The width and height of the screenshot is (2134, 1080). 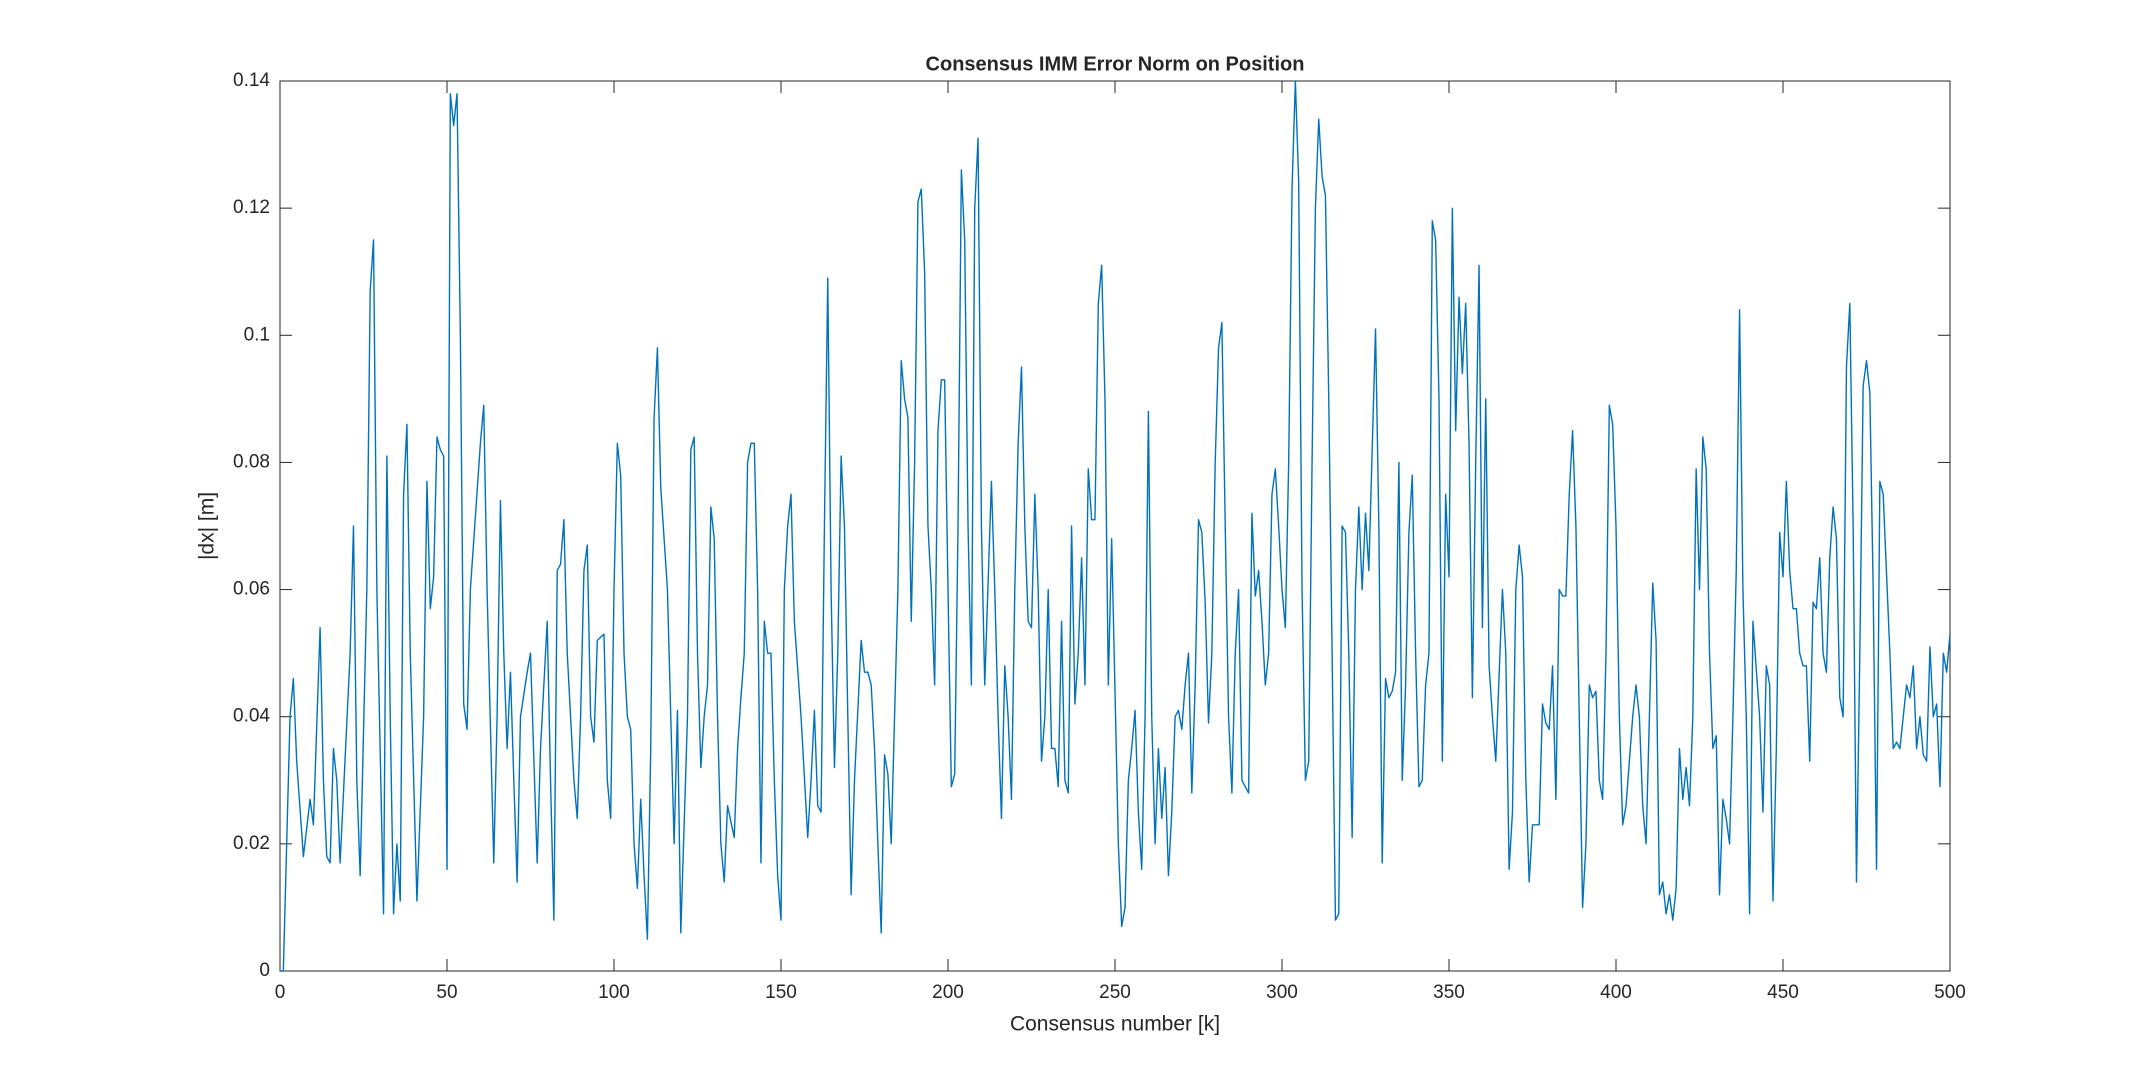 What do you see at coordinates (264, 970) in the screenshot?
I see `y-tick-label: 0` at bounding box center [264, 970].